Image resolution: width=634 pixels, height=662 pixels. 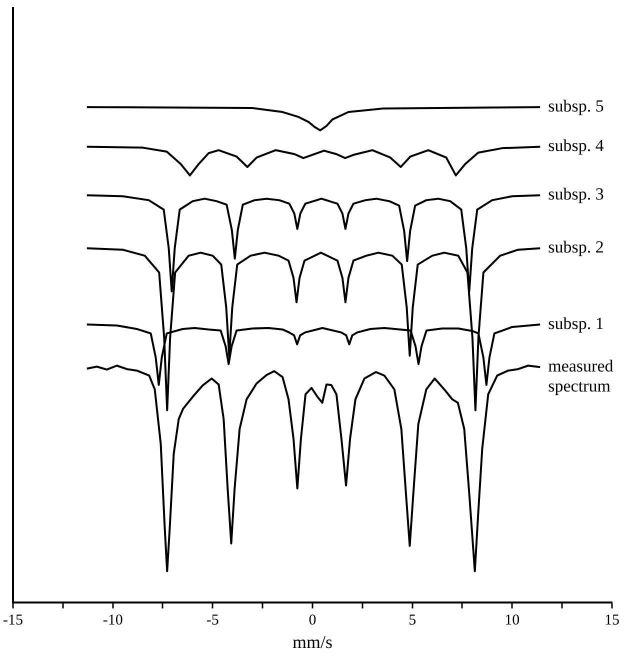 I want to click on series-label: subsp. 4, so click(x=576, y=146).